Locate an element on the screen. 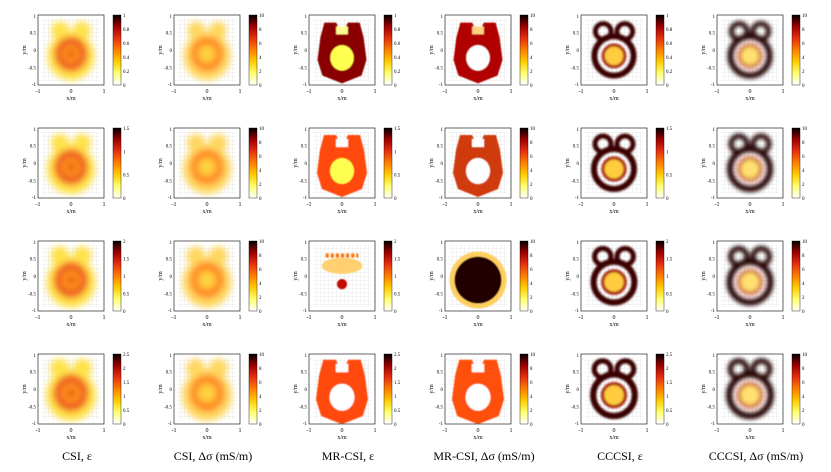  colorbar-tick: 0.8 is located at coordinates (126, 30).